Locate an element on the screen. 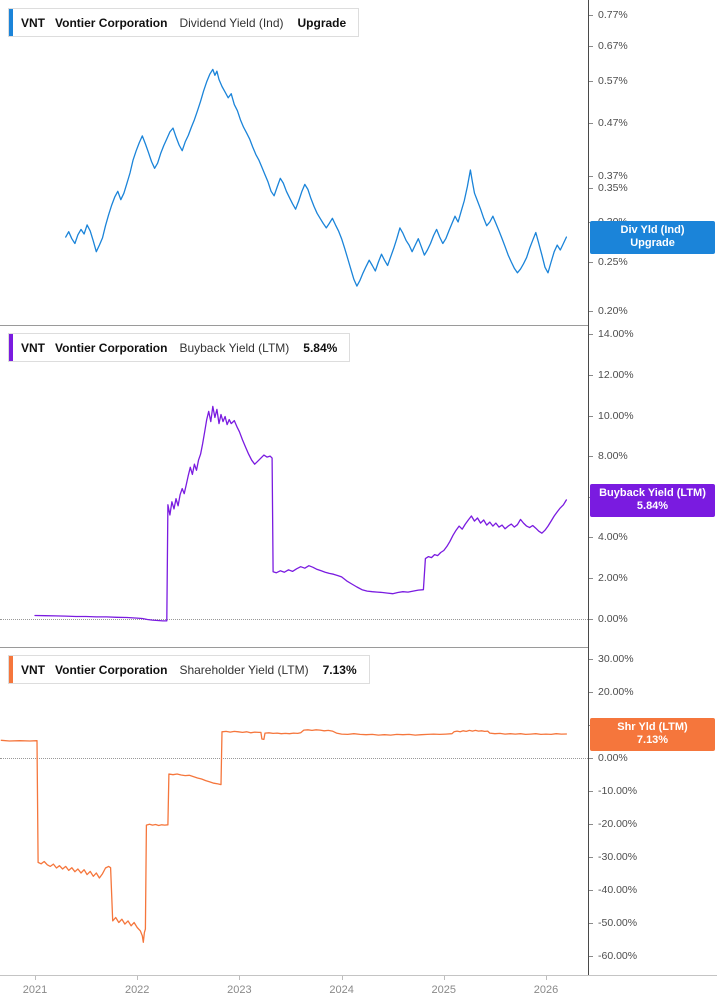 Image resolution: width=717 pixels, height=1005 pixels. legend-value: 7.13% is located at coordinates (339, 669).